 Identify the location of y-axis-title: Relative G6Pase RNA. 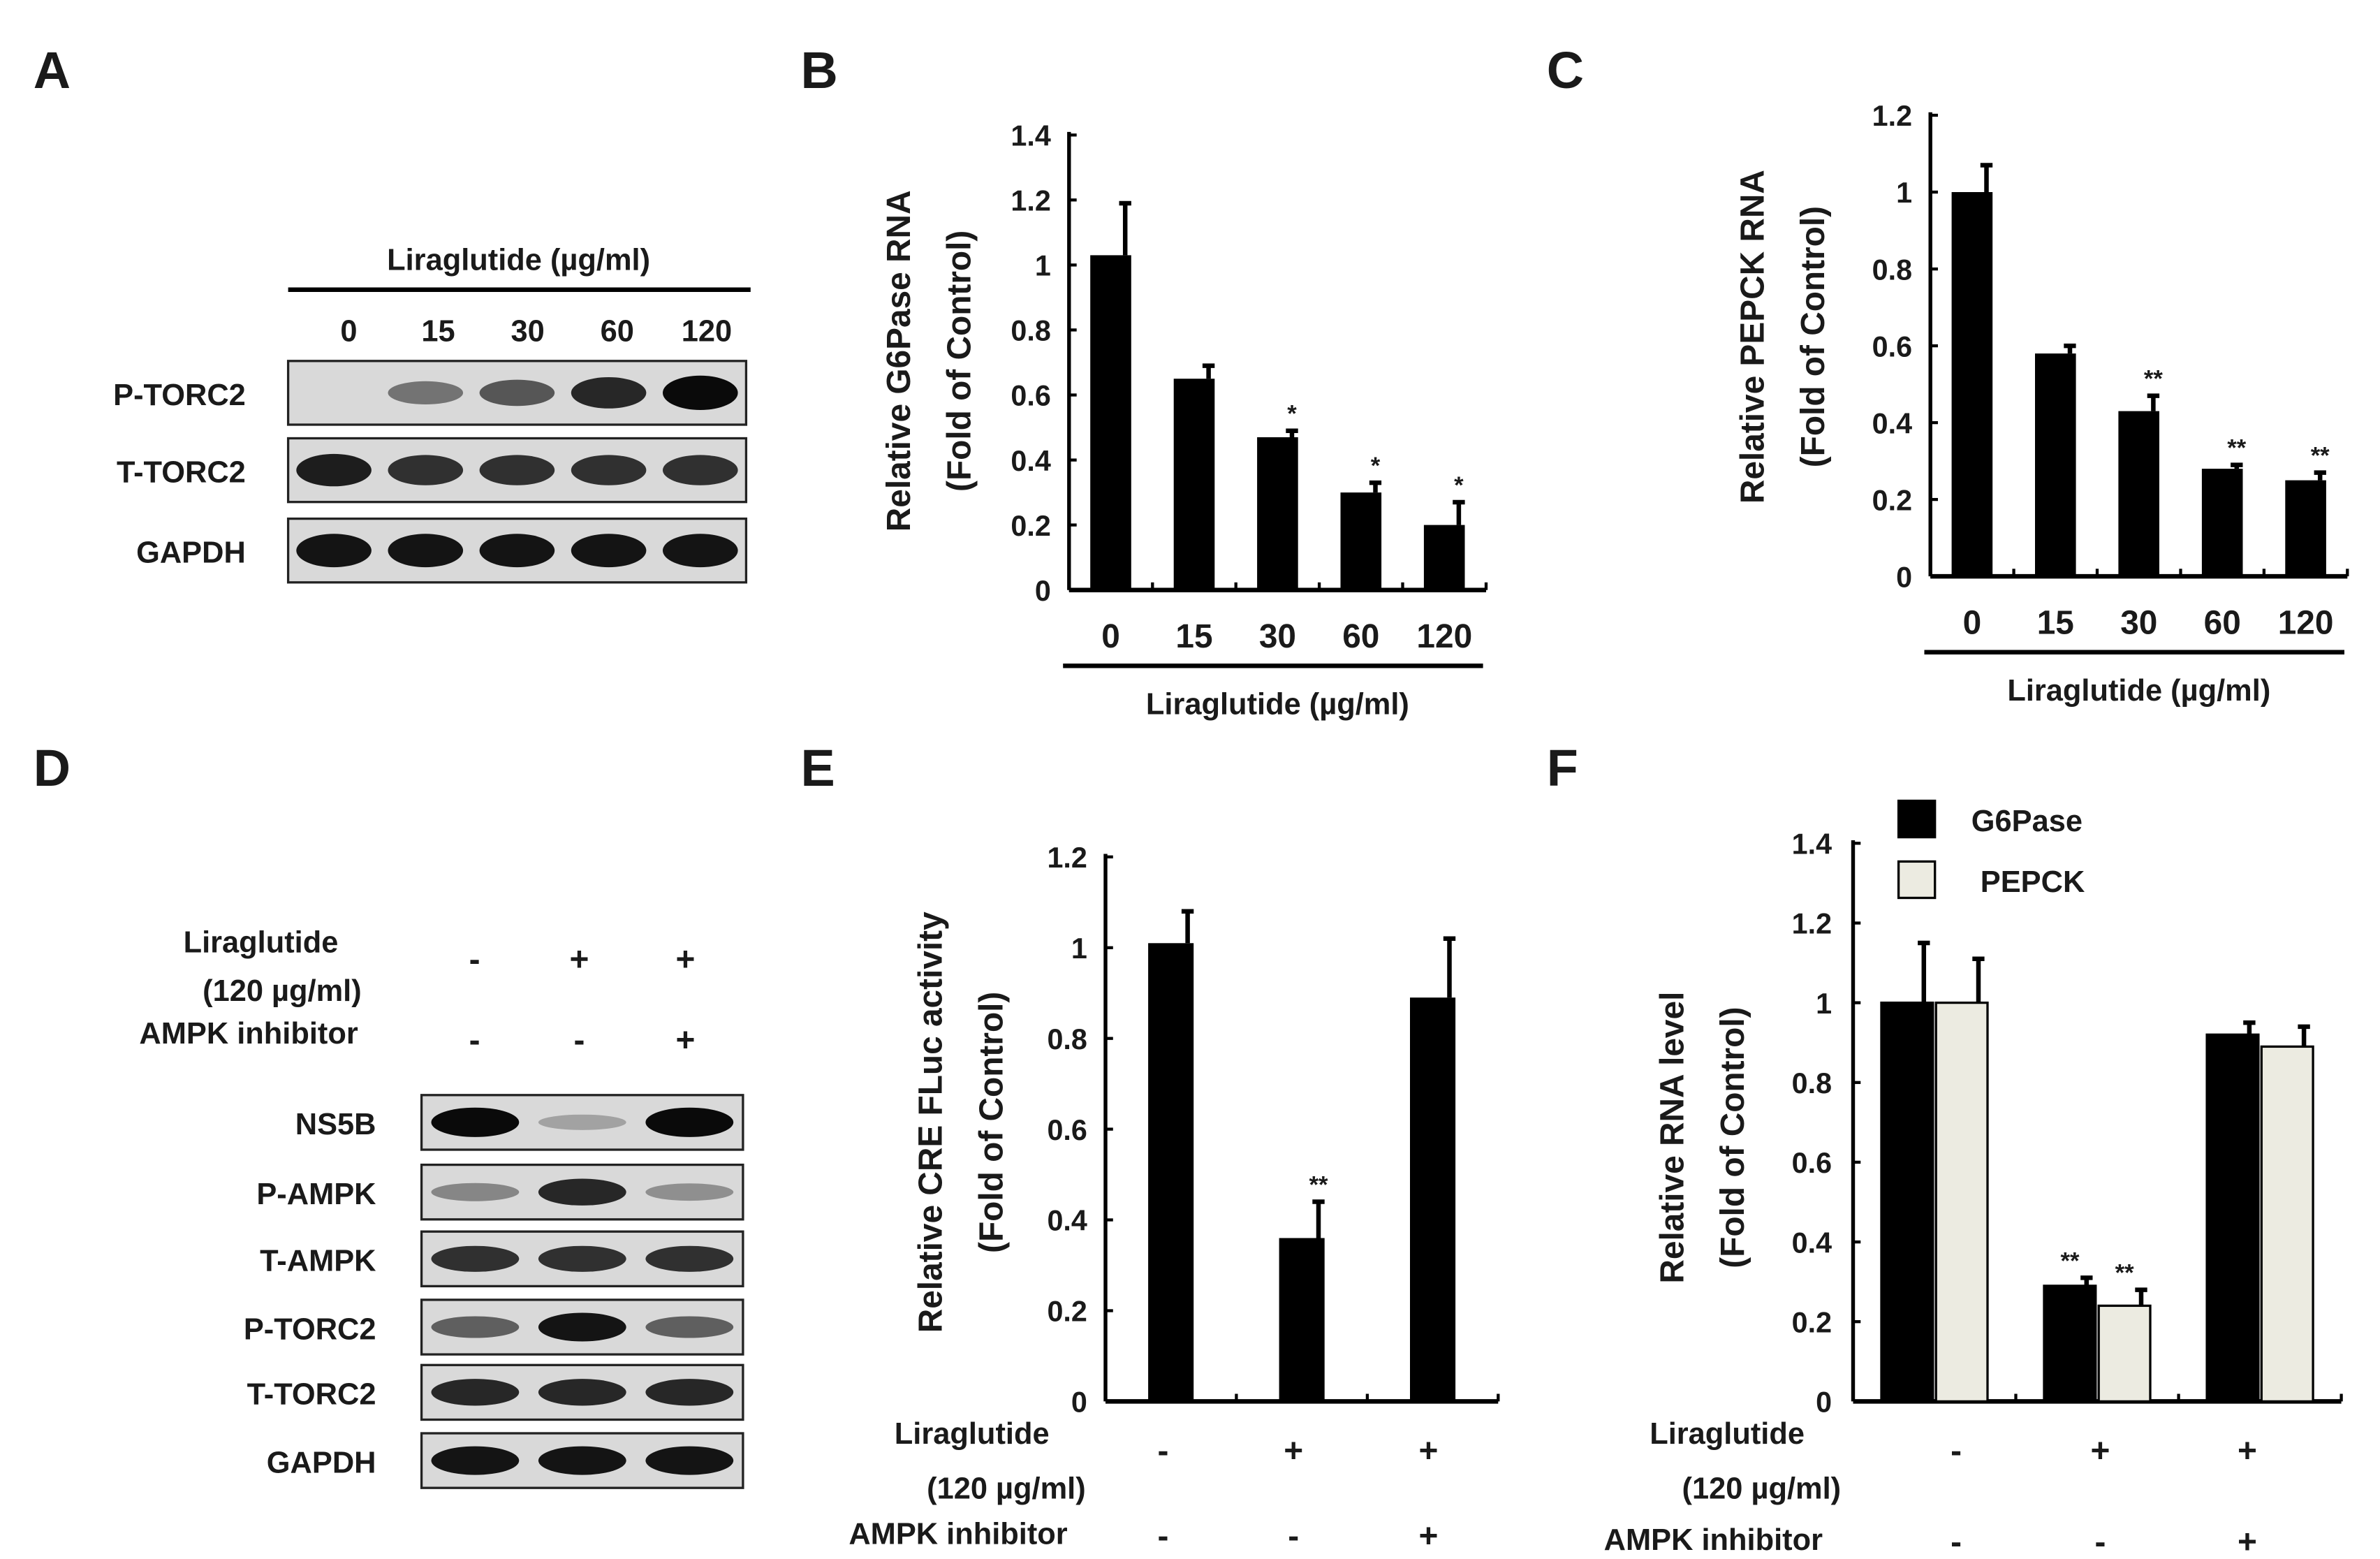
(899, 361).